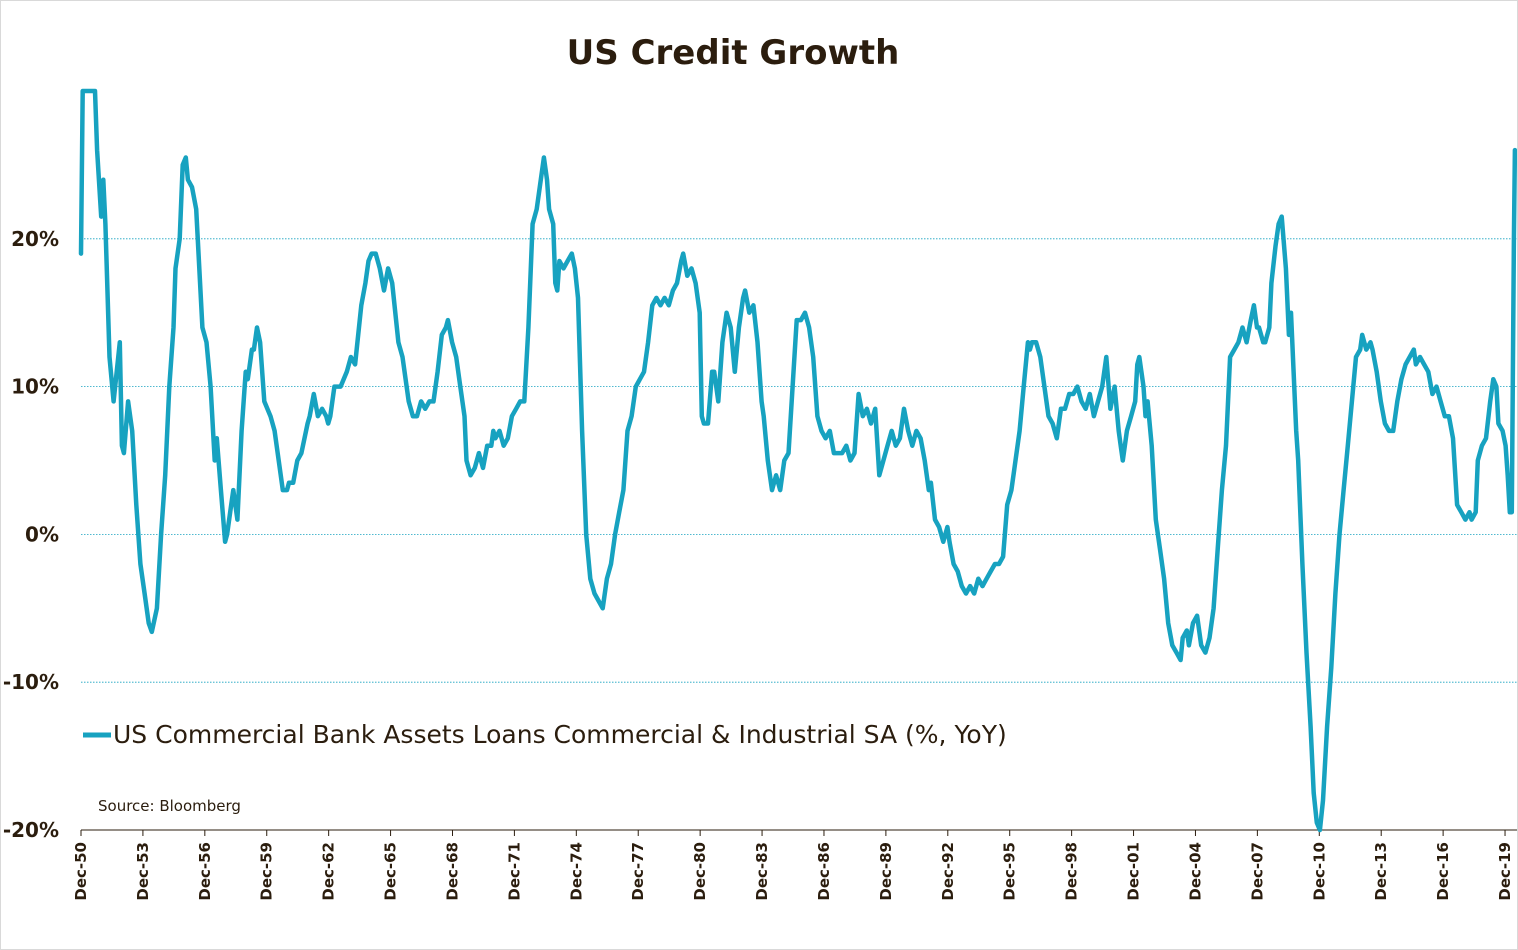 The height and width of the screenshot is (950, 1518). What do you see at coordinates (1505, 871) in the screenshot?
I see `x-tick-label: Dec-19` at bounding box center [1505, 871].